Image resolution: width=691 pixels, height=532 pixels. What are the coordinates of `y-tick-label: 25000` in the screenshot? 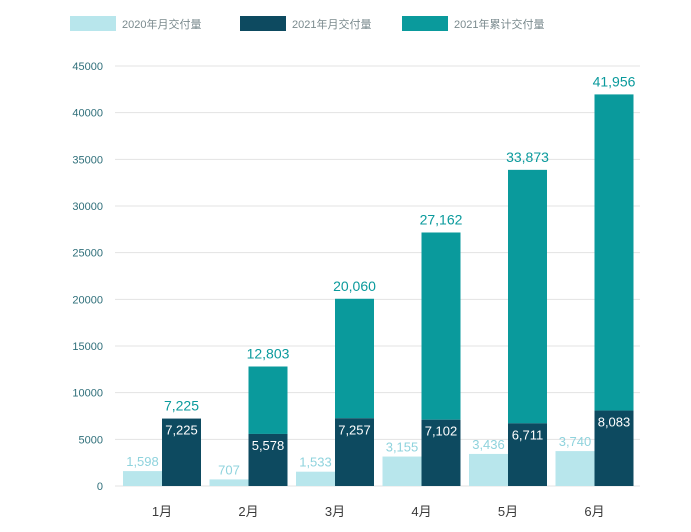 It's located at (87, 254).